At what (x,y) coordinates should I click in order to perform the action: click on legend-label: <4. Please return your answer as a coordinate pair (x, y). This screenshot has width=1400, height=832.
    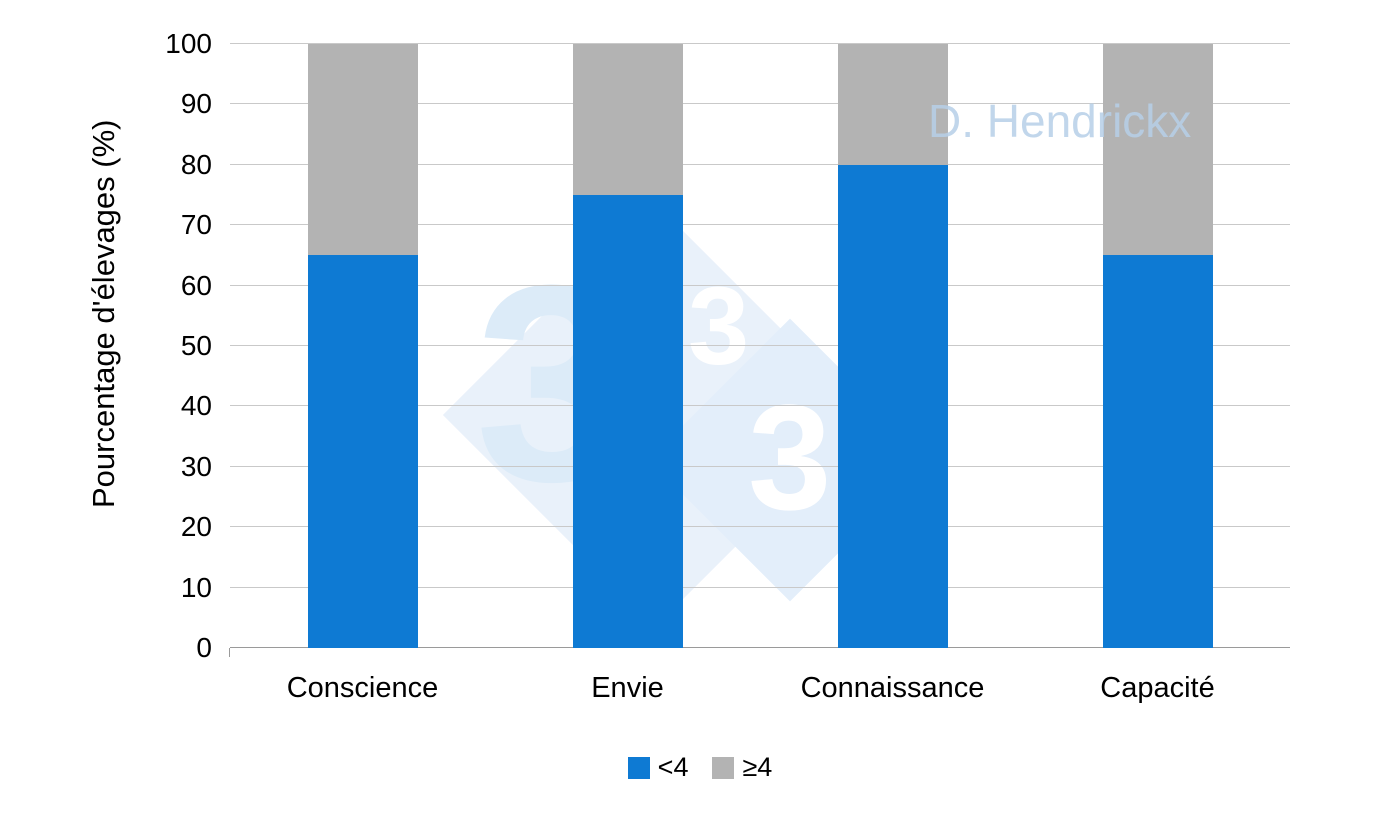
    Looking at the image, I should click on (673, 767).